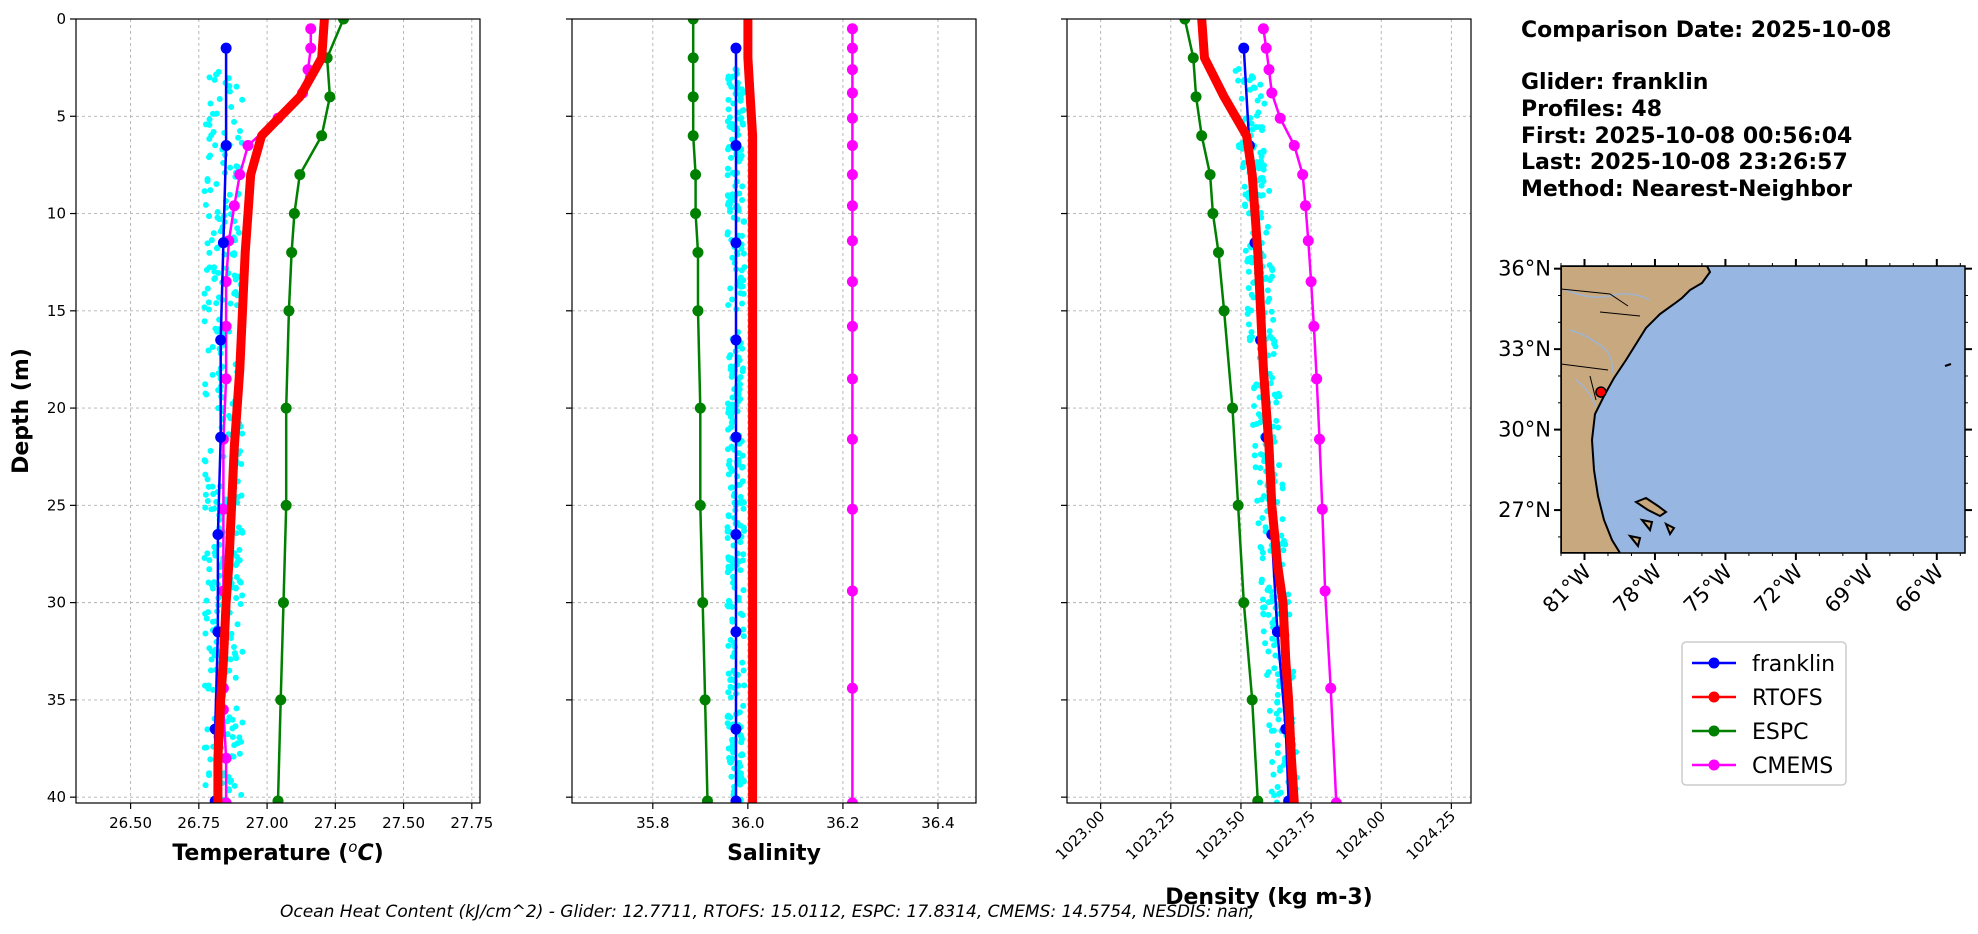 Image resolution: width=1978 pixels, height=934 pixels. Describe the element at coordinates (1524, 510) in the screenshot. I see `map-lat-label: 27°N` at that location.